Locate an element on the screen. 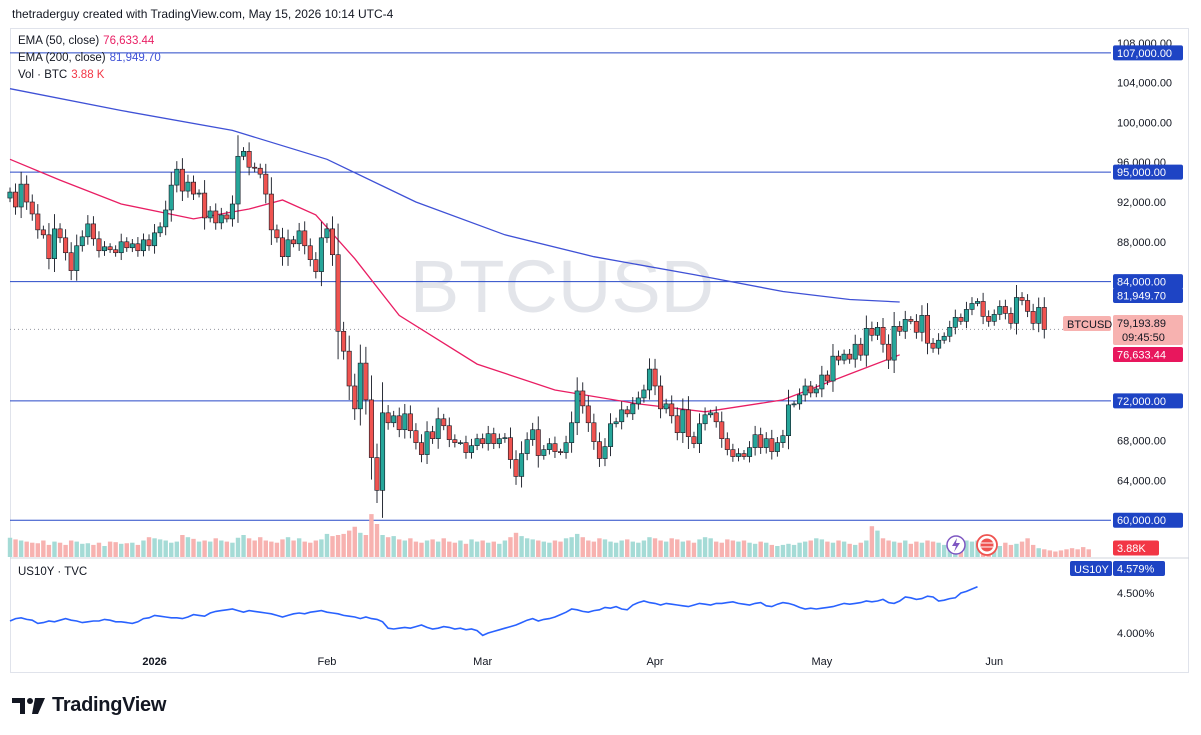  time-axis: 2026 Feb Mar Apr May Jun is located at coordinates (572, 662).